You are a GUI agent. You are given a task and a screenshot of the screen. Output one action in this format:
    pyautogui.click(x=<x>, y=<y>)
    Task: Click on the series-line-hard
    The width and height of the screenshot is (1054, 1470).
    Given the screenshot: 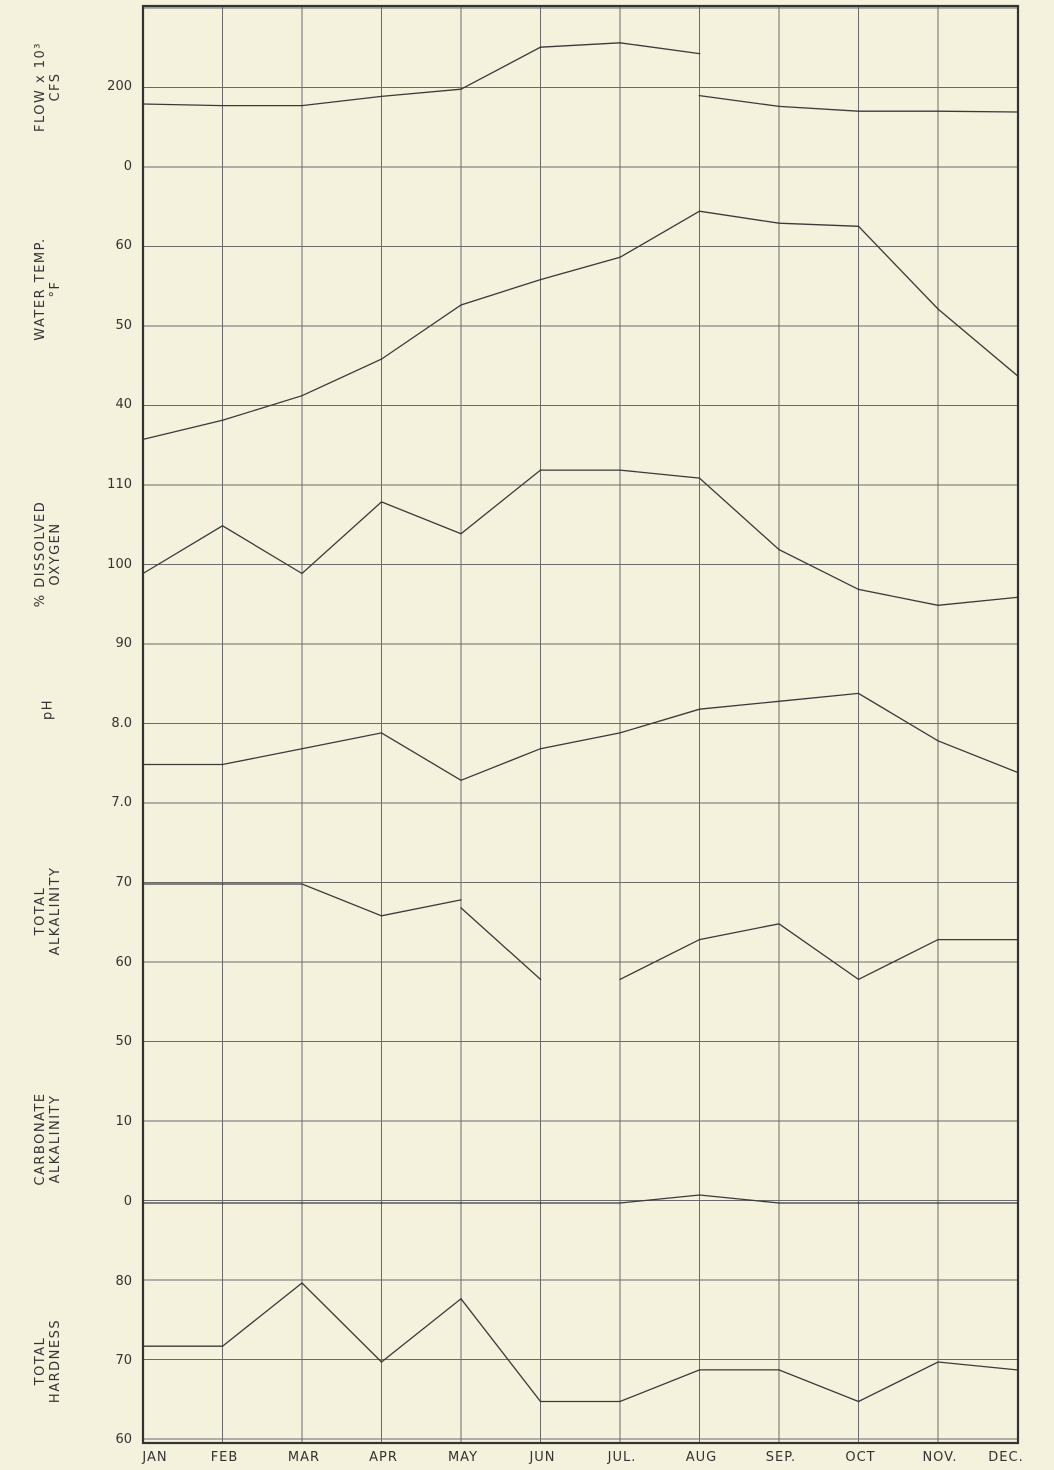 What is the action you would take?
    pyautogui.click(x=580, y=1342)
    